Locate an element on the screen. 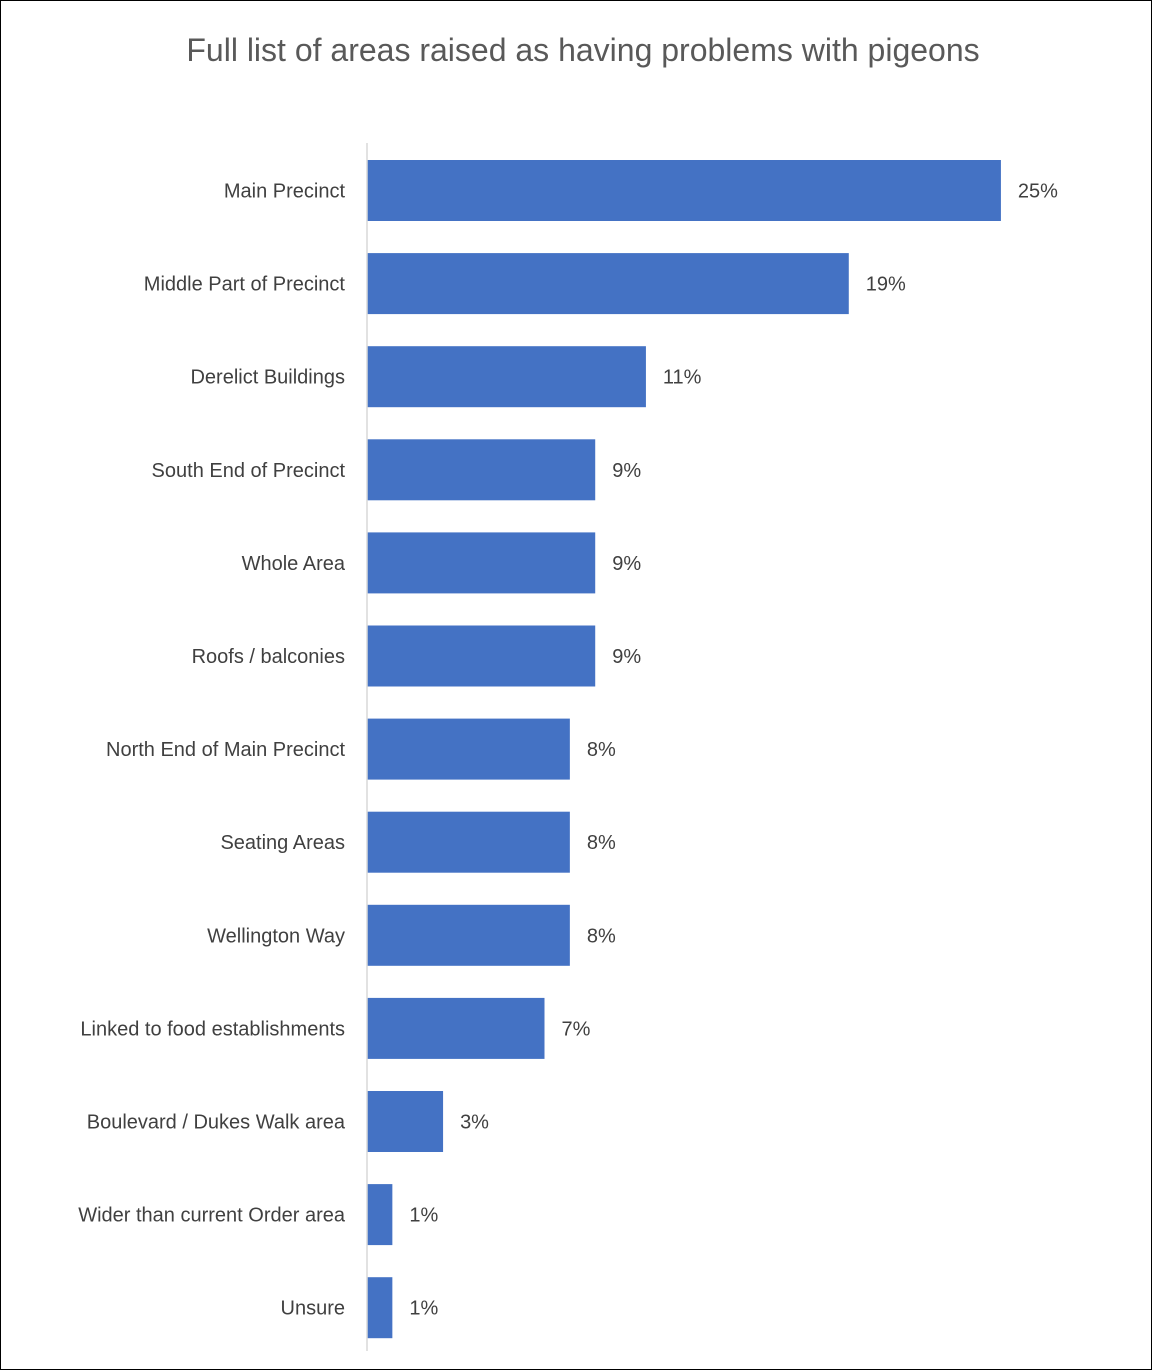  data-label-1: 19% is located at coordinates (886, 285).